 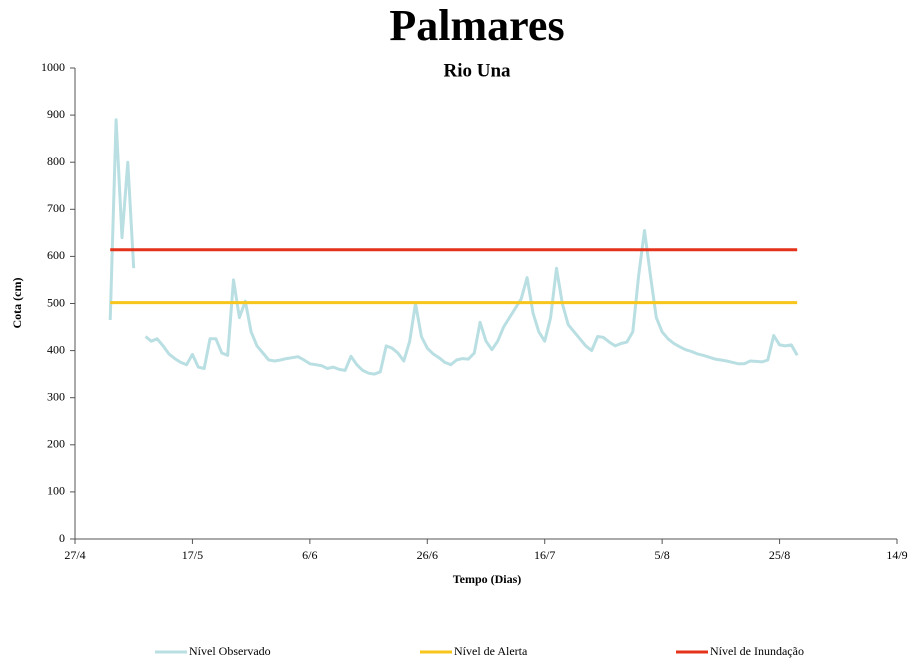 I want to click on x-tick-label: 17/5, so click(x=192, y=555).